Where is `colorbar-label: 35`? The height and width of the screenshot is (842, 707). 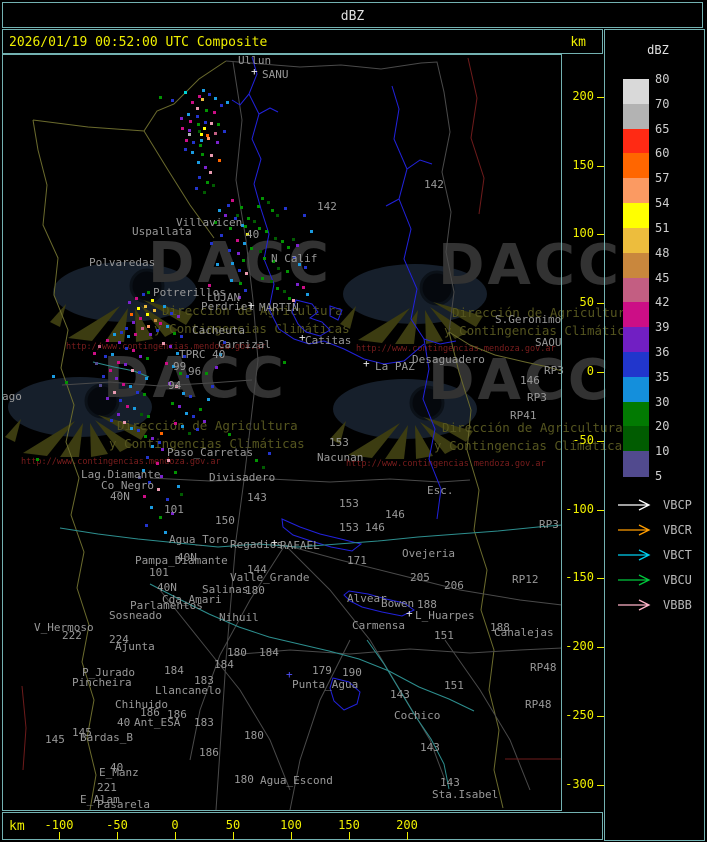
colorbar-label: 35 is located at coordinates (662, 376).